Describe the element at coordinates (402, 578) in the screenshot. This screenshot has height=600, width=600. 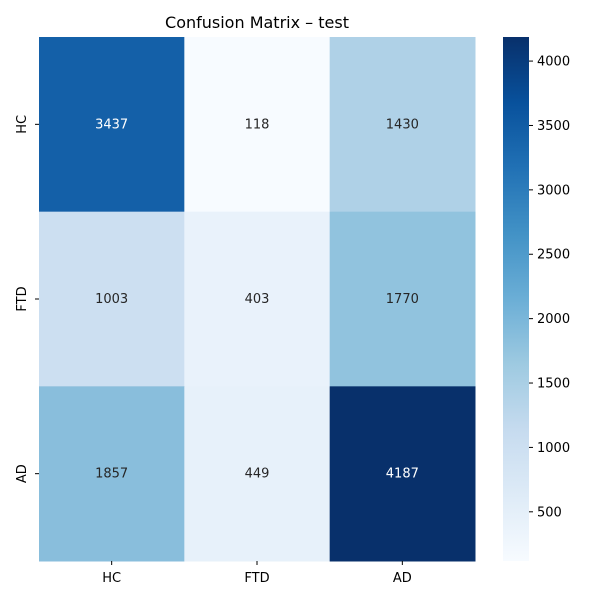
I see `x-tick-label: AD` at that location.